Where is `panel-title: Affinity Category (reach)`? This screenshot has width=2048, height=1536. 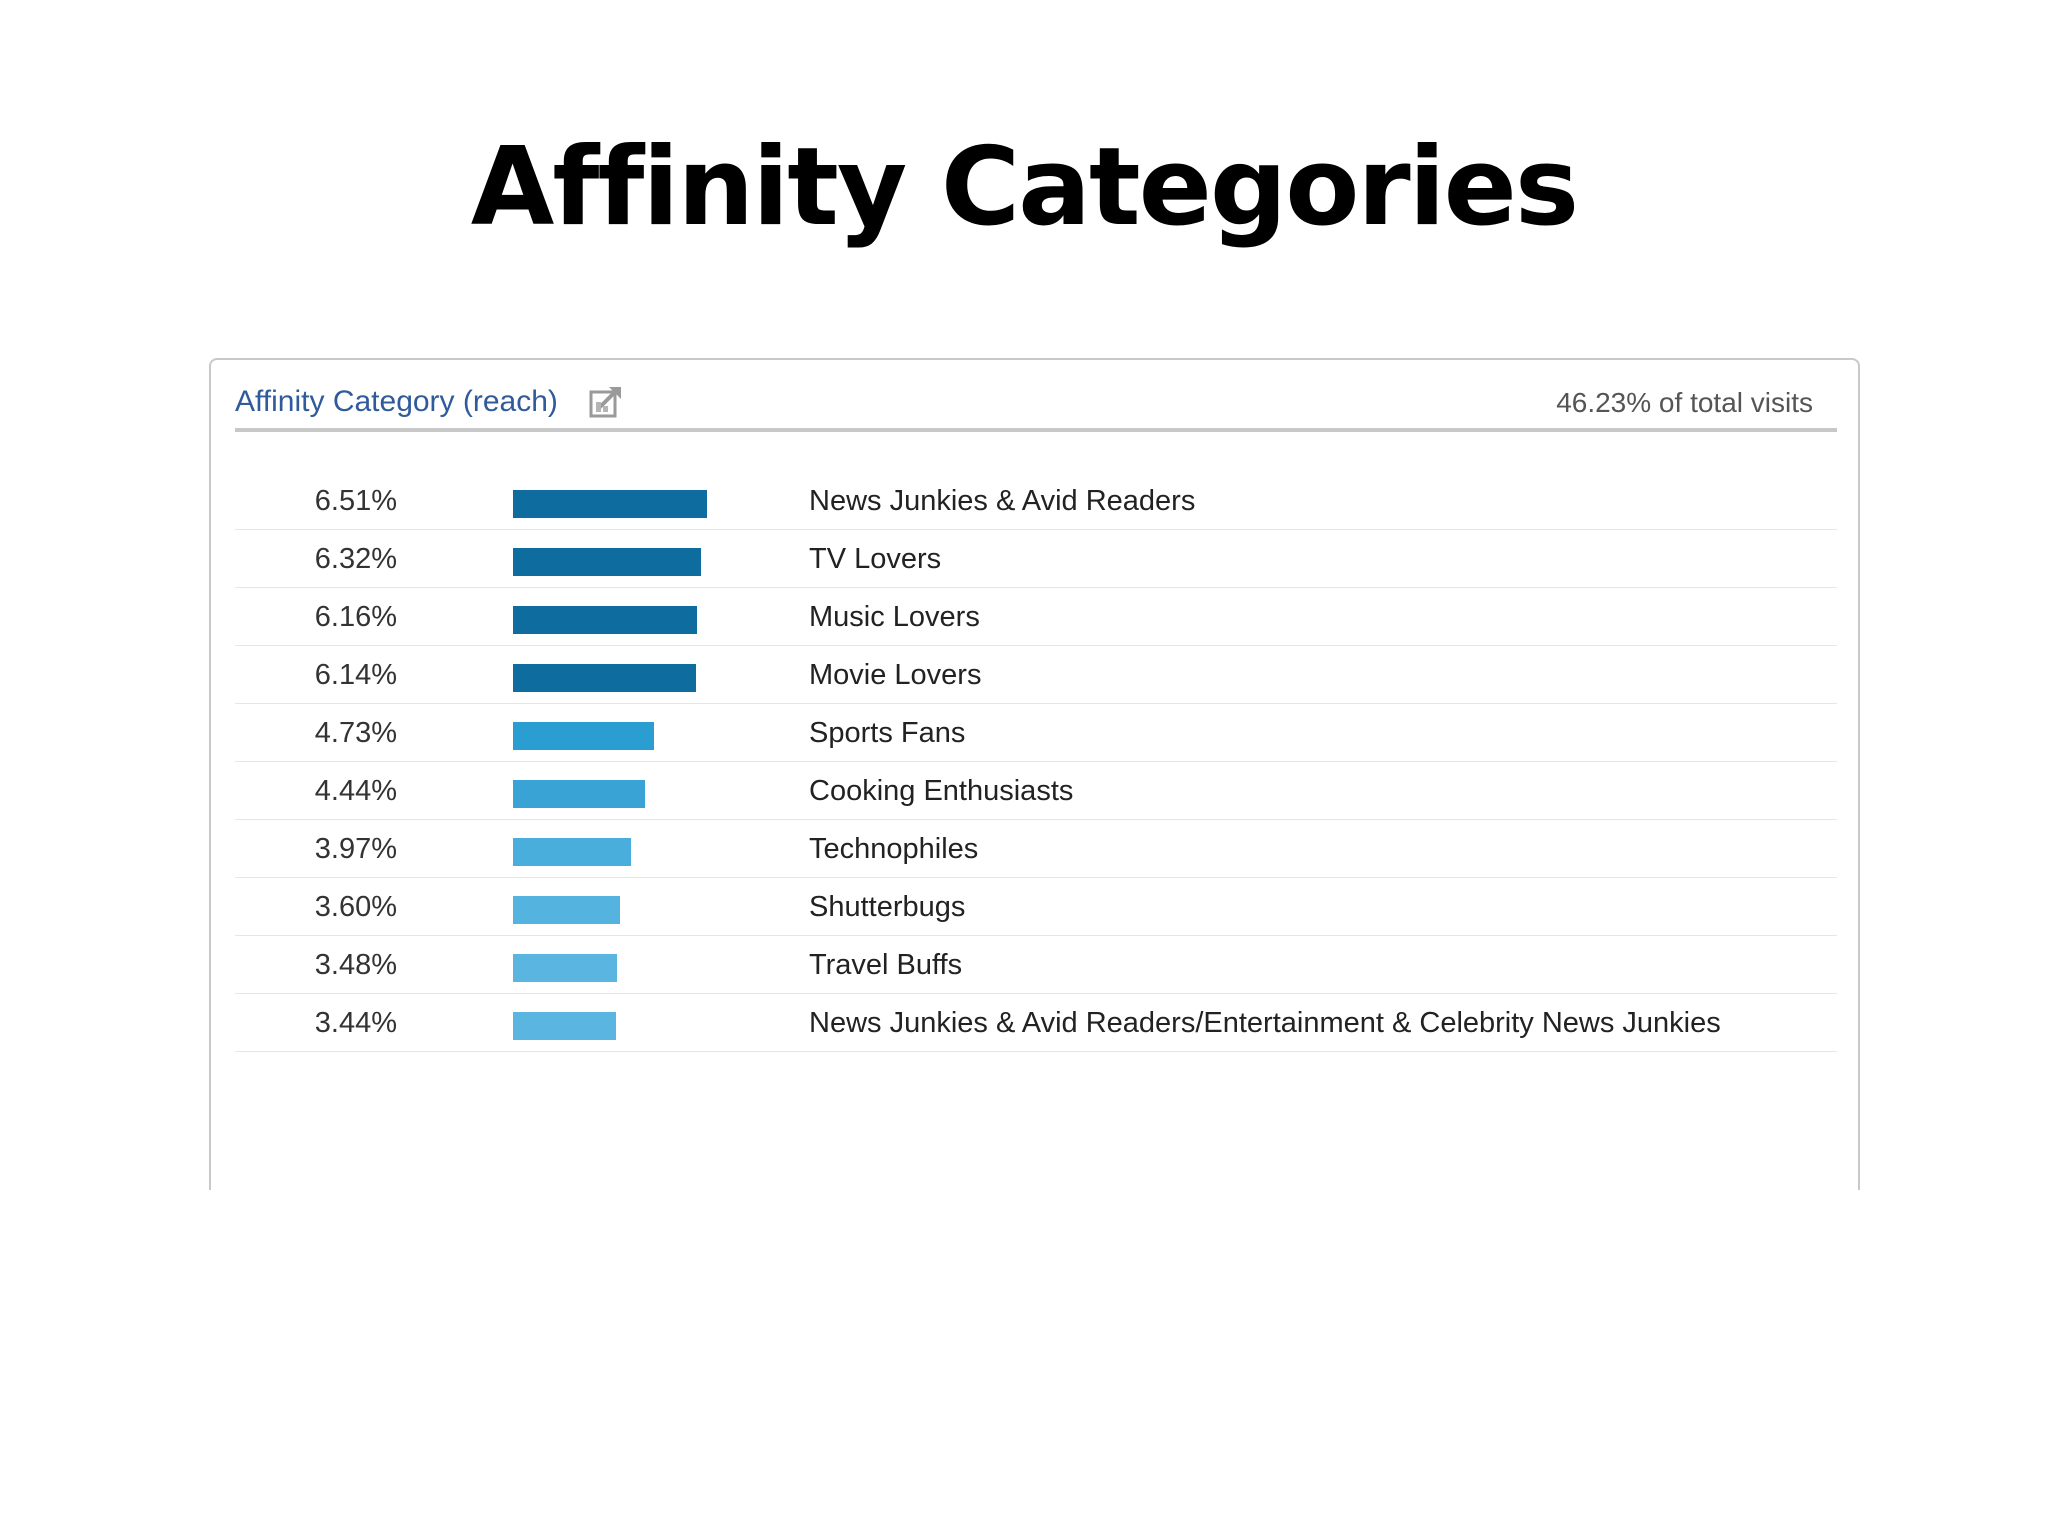
panel-title: Affinity Category (reach) is located at coordinates (396, 401).